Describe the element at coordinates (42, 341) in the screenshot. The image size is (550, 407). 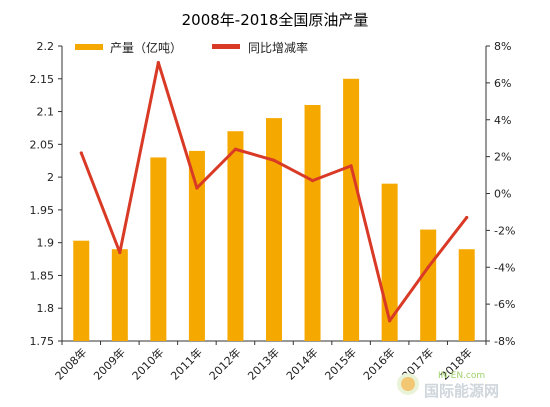
I see `y-left-tick-label: 1.75` at that location.